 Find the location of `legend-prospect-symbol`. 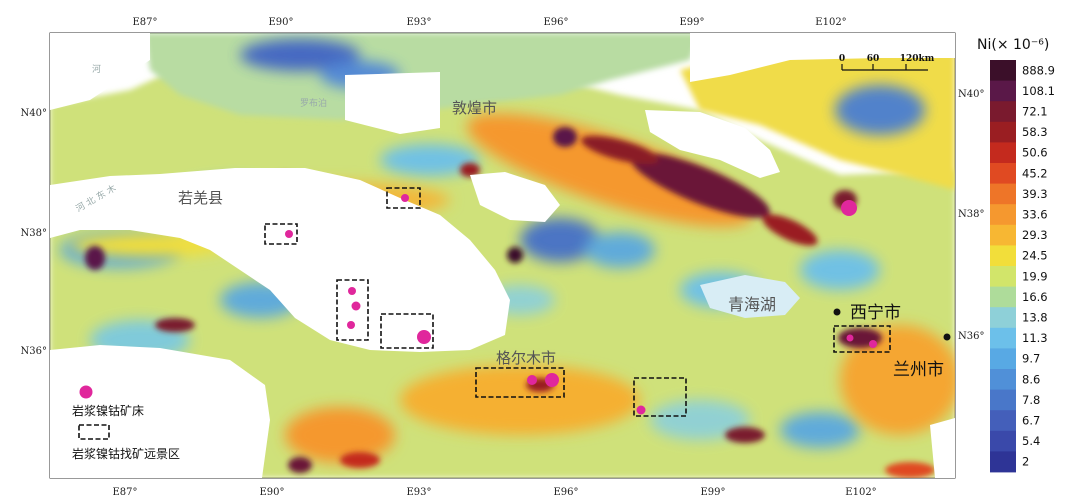

legend-prospect-symbol is located at coordinates (94, 432).